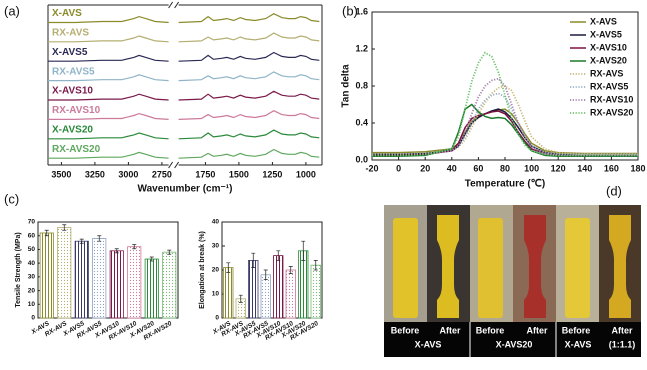  What do you see at coordinates (76, 110) in the screenshot?
I see `series-label: RX-AVS10` at bounding box center [76, 110].